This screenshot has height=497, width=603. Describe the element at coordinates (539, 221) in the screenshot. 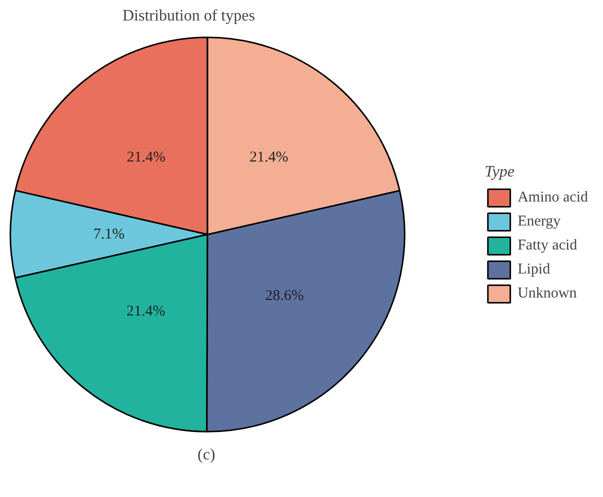

I see `legend-label: Energy` at that location.